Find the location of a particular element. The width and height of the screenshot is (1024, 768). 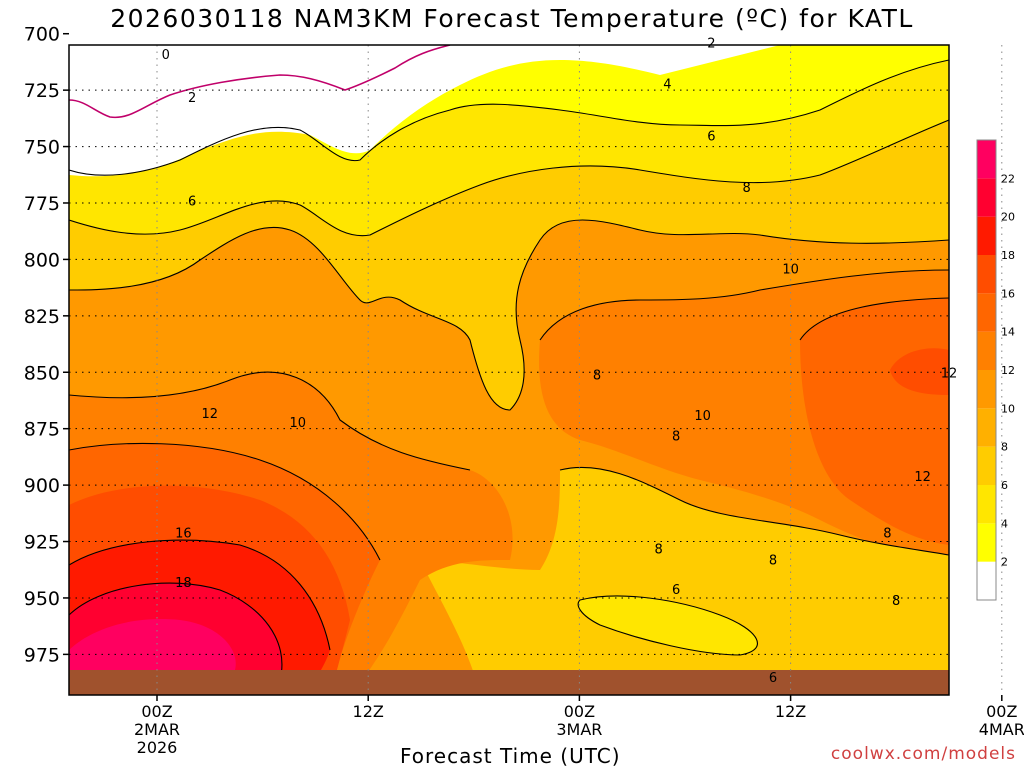

colorbar-label: 22 is located at coordinates (1008, 178).